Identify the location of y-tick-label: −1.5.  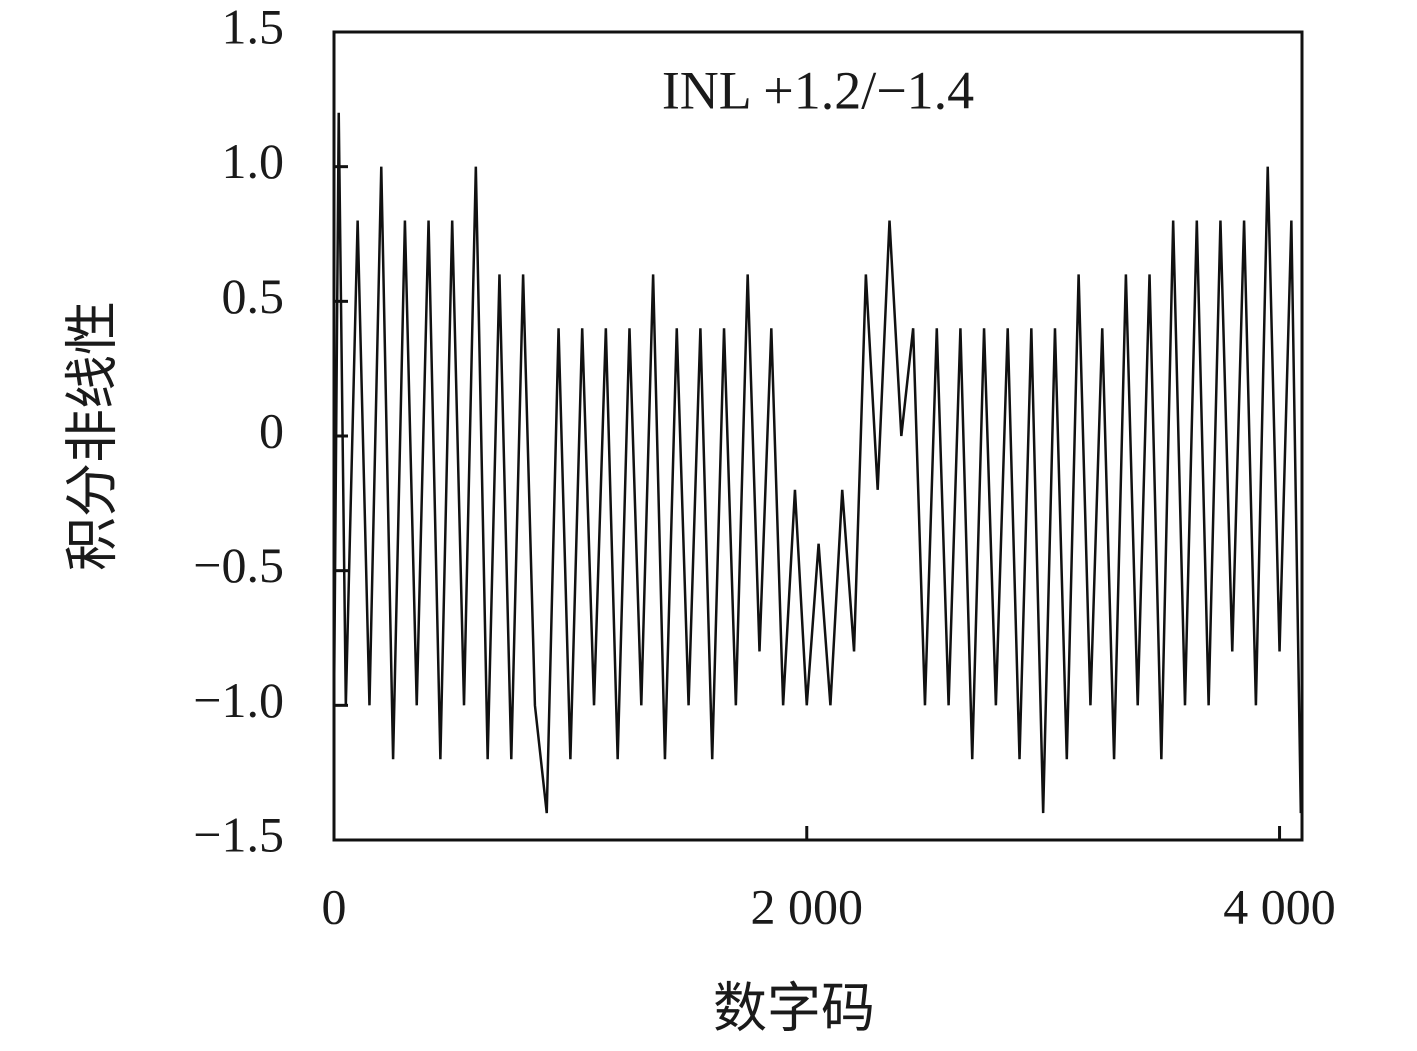
(238, 834).